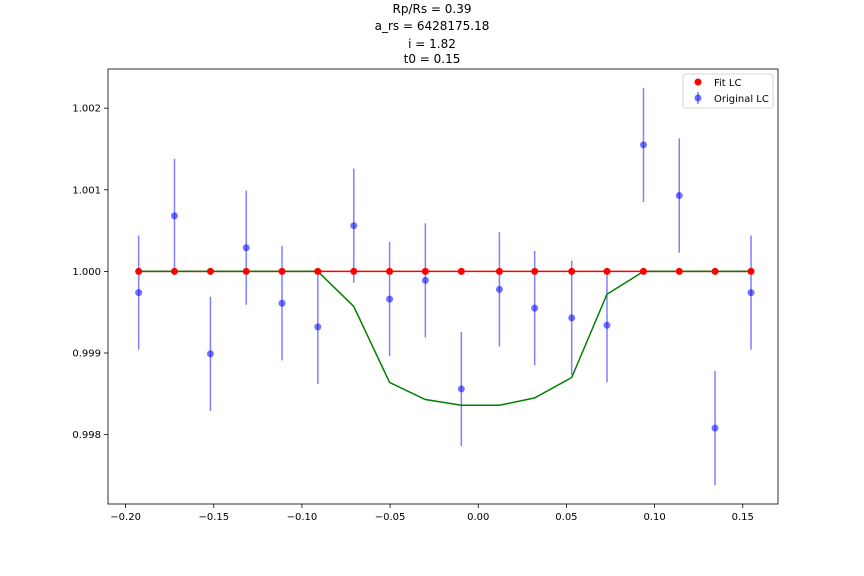 The width and height of the screenshot is (864, 576). Describe the element at coordinates (86, 354) in the screenshot. I see `y-tick-label: 0.999` at that location.